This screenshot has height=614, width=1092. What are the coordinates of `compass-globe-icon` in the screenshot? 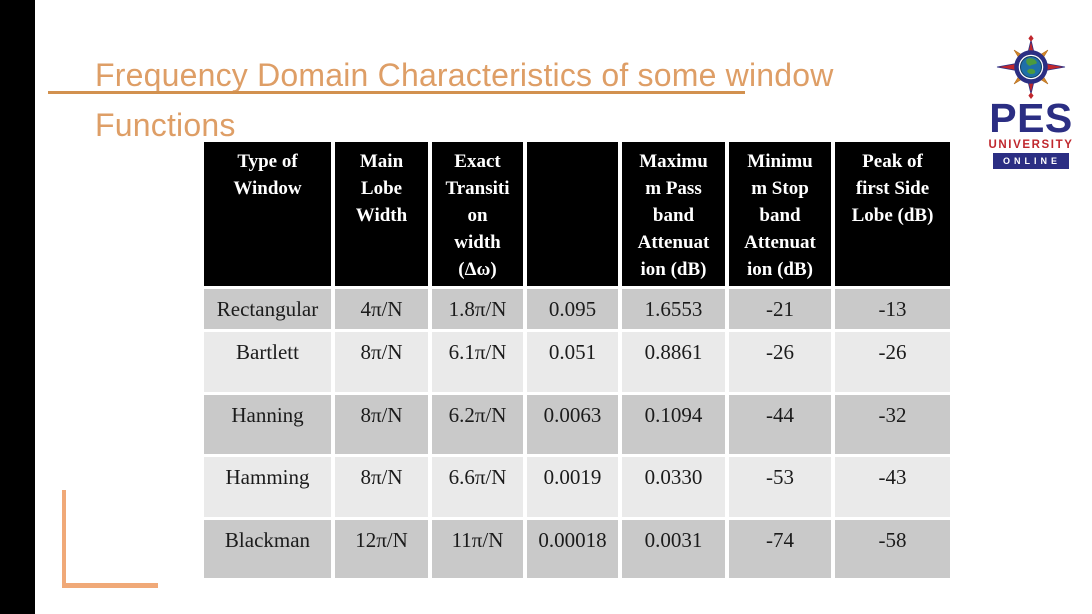 It's located at (1031, 67).